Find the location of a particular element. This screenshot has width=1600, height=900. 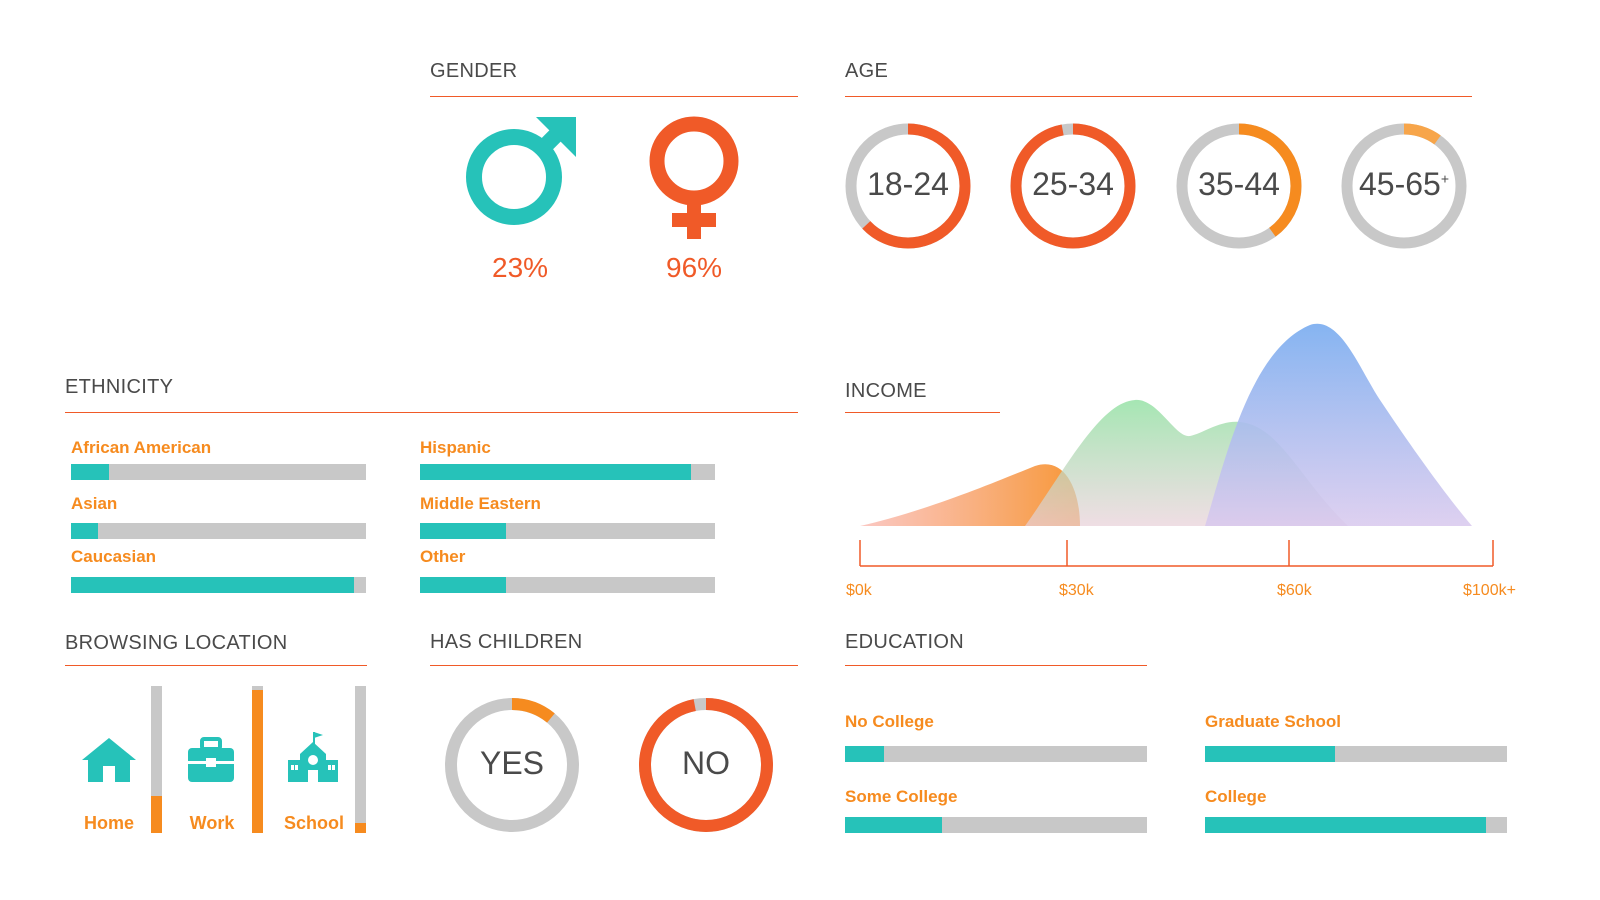

age-group-25-34-ring is located at coordinates (1073, 186).